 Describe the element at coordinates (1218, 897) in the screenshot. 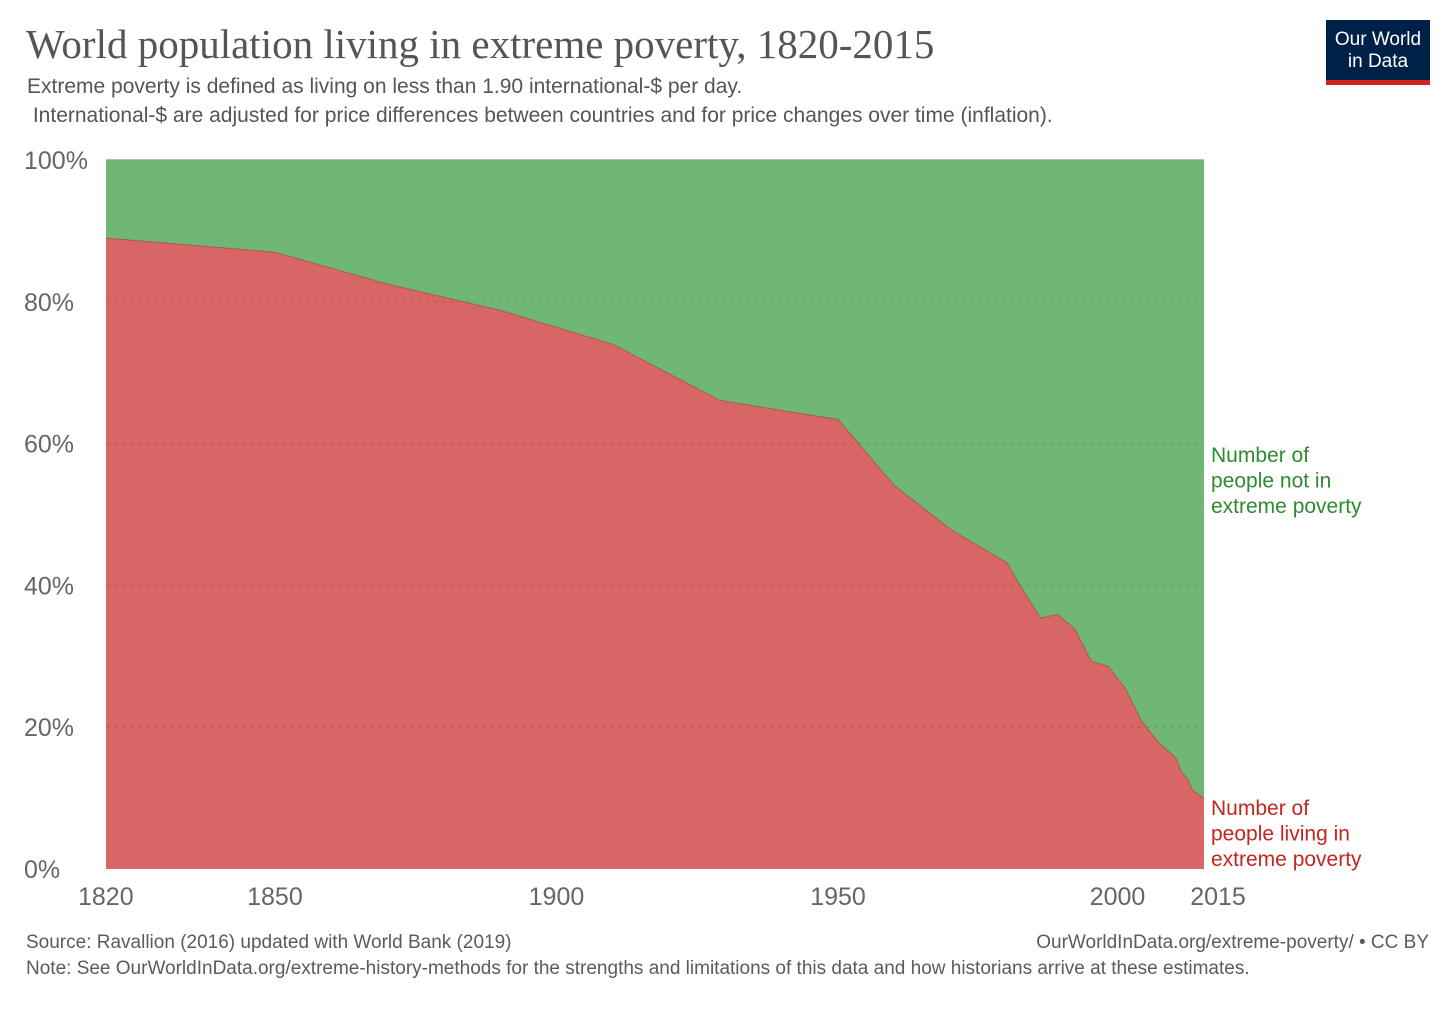

I see `x-tick-label: 2015` at that location.